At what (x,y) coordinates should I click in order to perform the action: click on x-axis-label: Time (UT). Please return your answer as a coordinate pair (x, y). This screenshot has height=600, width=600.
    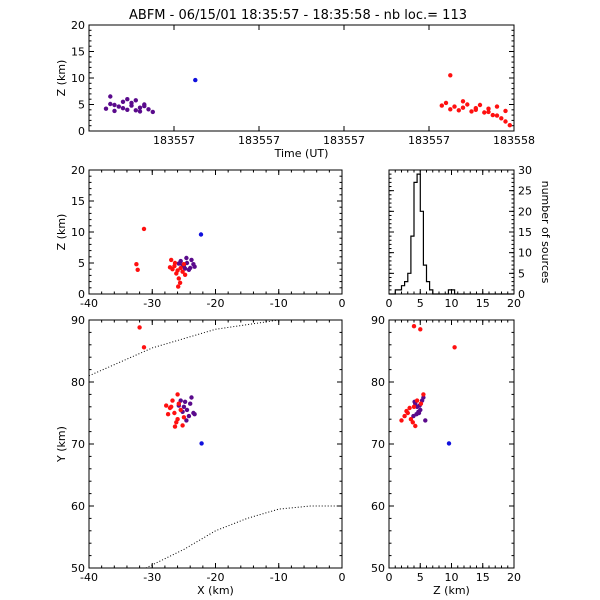
    Looking at the image, I should click on (301, 153).